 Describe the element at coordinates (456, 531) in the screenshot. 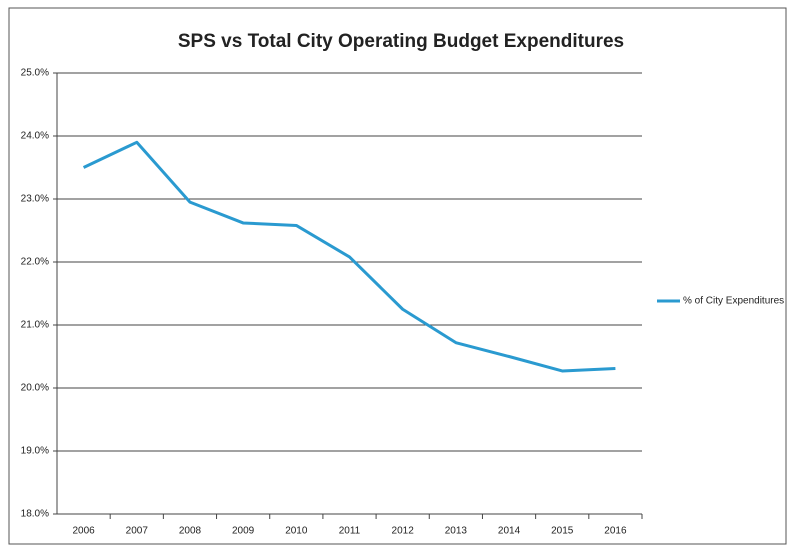

I see `x-tick-label: 2013` at that location.